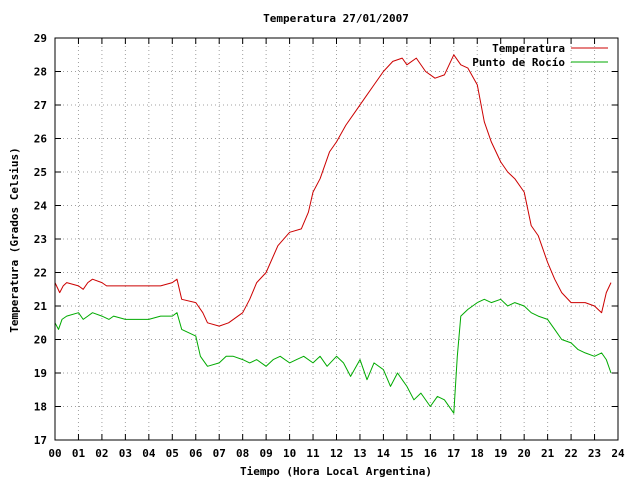  I want to click on legend-label-punto-de-rocio: Punto de Rocío, so click(518, 62).